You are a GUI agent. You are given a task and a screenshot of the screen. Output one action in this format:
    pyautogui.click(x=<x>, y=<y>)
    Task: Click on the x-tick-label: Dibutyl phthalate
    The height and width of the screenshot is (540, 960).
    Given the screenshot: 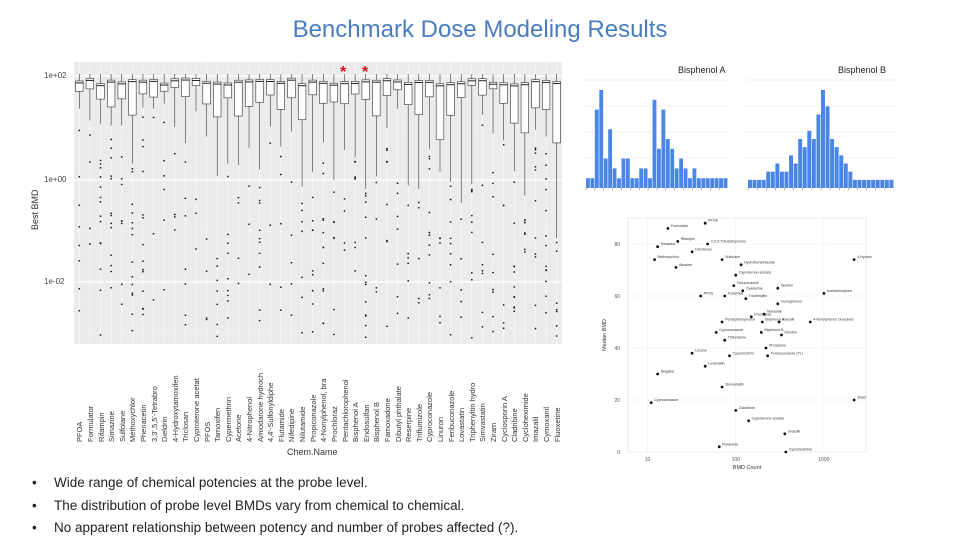 What is the action you would take?
    pyautogui.click(x=398, y=414)
    